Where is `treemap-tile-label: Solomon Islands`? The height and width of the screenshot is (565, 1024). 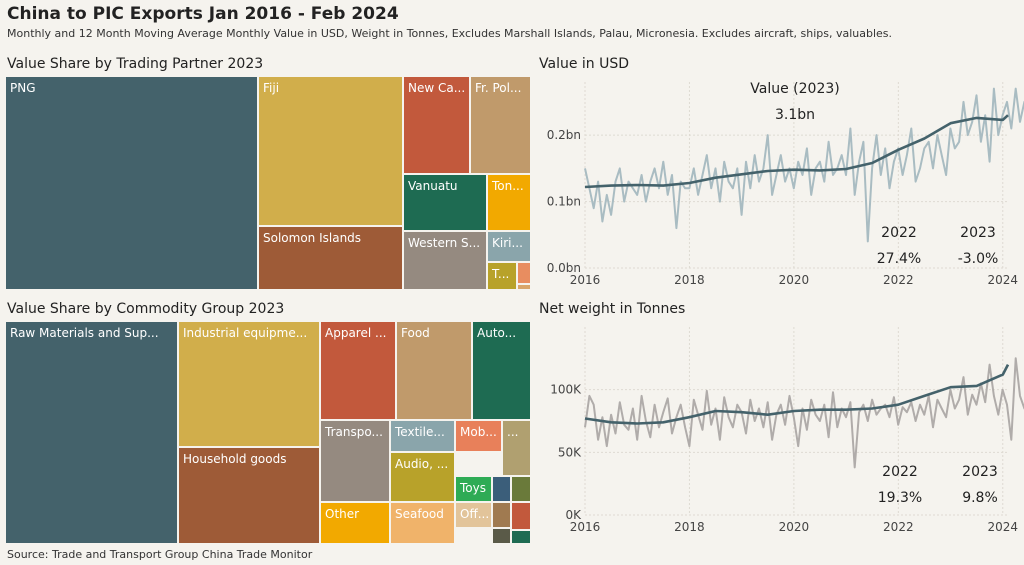 treemap-tile-label: Solomon Islands is located at coordinates (312, 238).